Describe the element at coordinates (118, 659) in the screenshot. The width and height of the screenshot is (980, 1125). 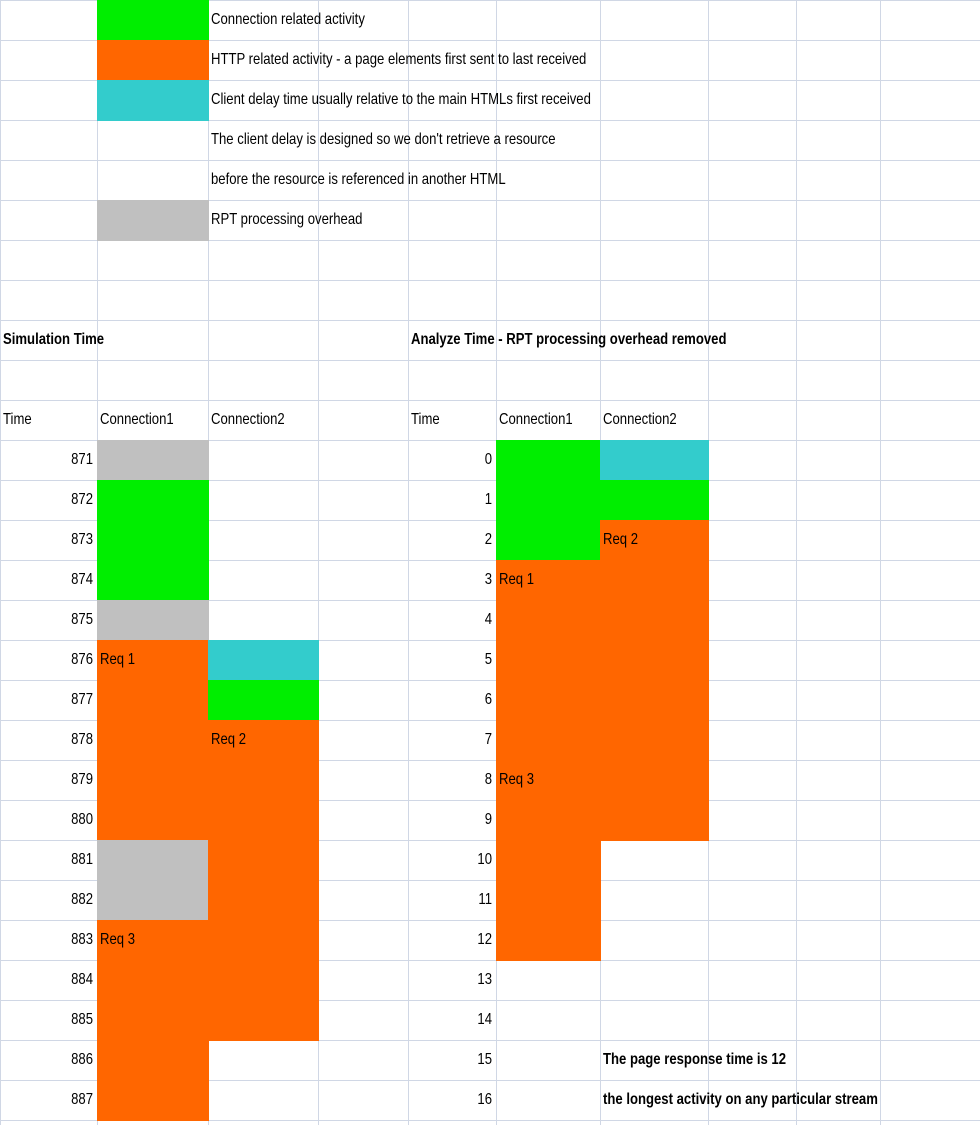
I see `request-label: Req 1` at that location.